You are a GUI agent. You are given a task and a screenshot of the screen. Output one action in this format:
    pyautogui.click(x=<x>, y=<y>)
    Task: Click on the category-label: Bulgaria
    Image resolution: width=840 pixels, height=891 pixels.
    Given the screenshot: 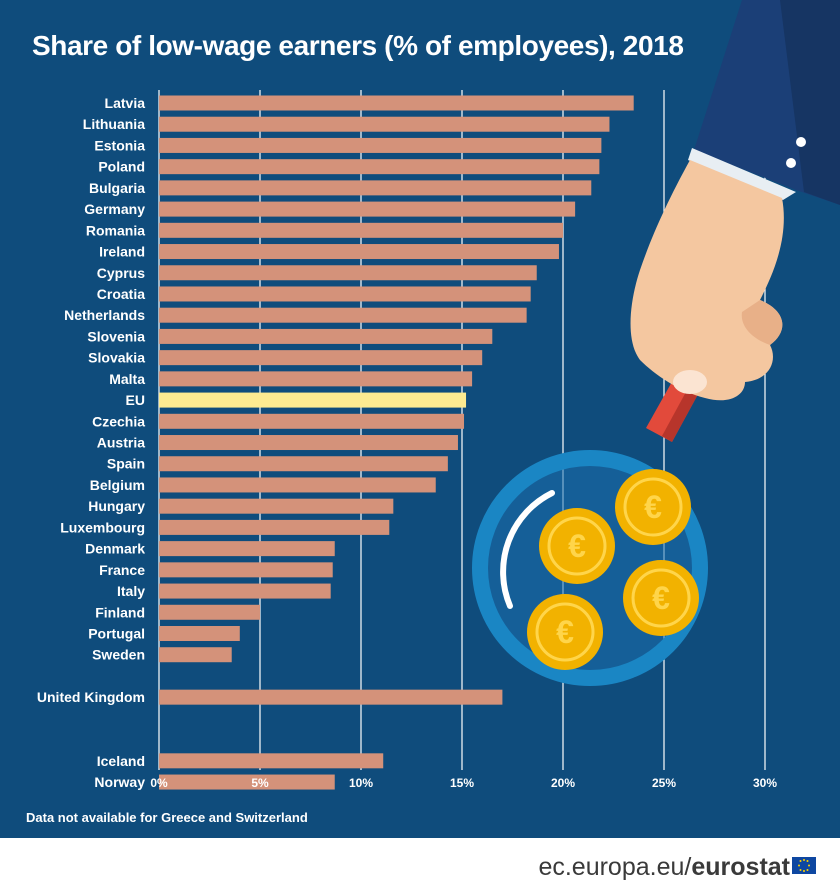 What is the action you would take?
    pyautogui.click(x=117, y=188)
    